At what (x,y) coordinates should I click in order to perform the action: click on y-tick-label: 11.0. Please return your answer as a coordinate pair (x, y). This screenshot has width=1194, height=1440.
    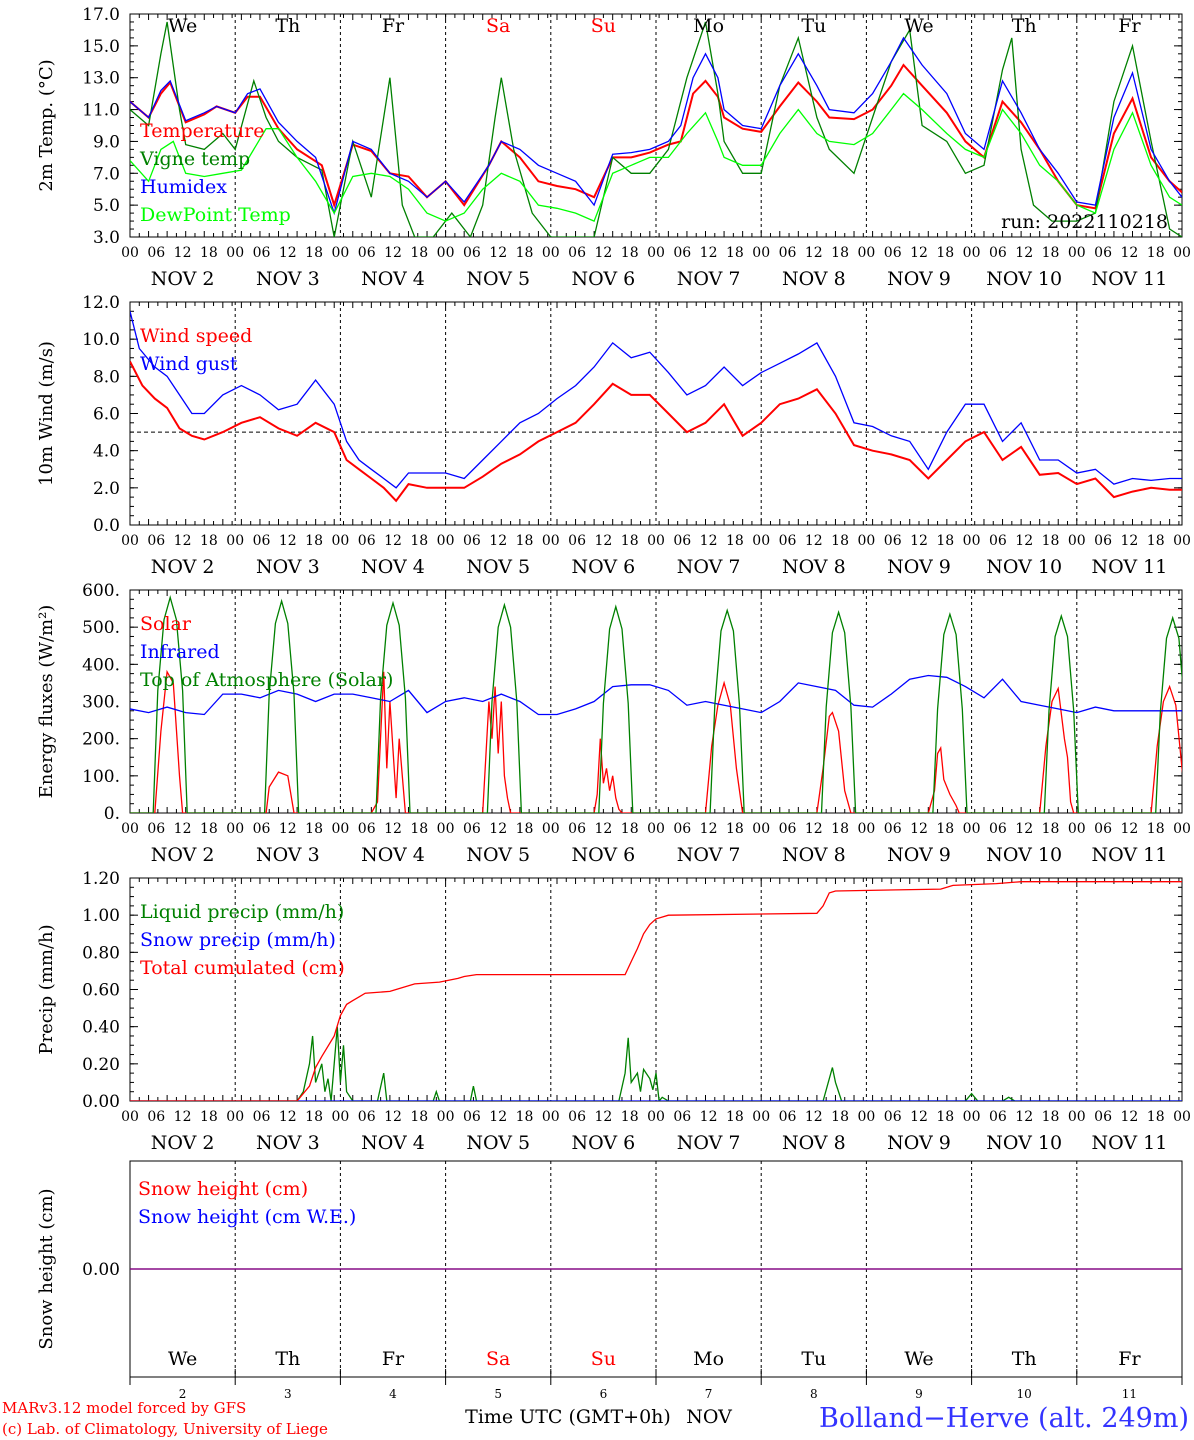
    Looking at the image, I should click on (101, 111).